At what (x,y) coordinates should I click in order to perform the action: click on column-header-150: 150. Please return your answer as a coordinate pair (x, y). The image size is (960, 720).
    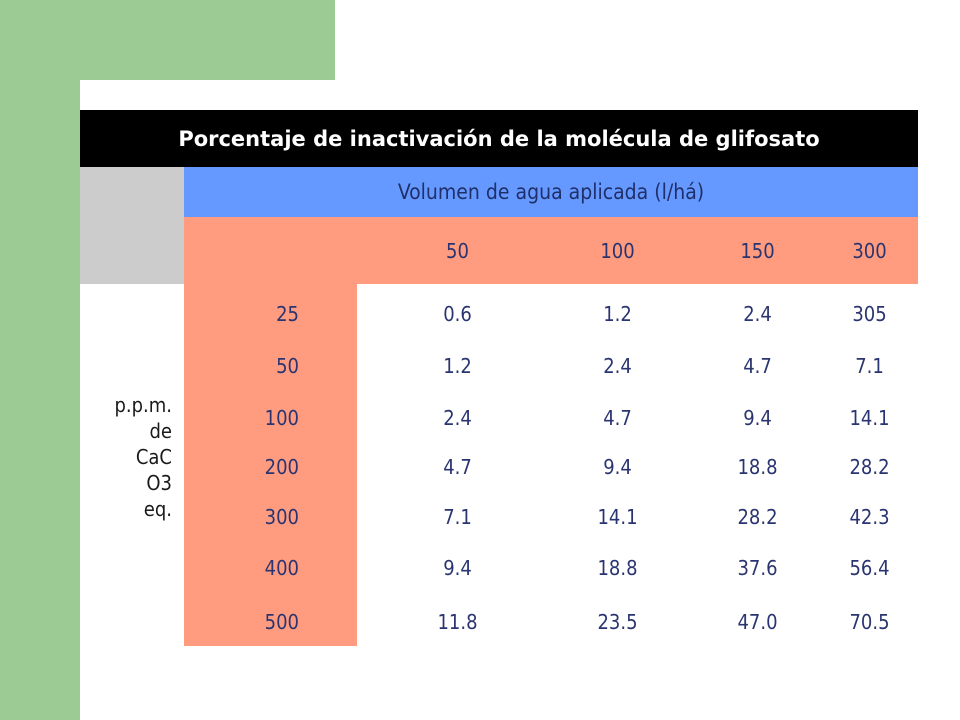
    Looking at the image, I should click on (757, 250).